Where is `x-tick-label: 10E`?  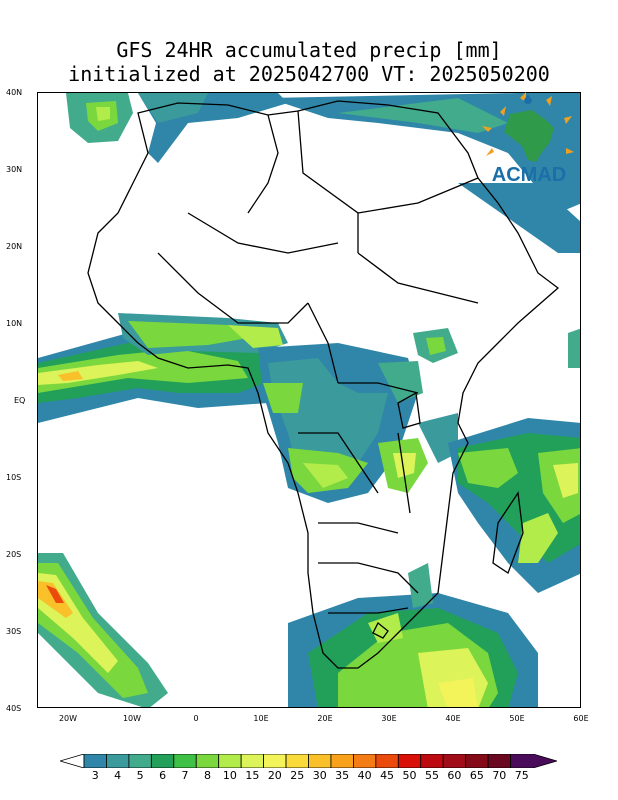
x-tick-label: 10E is located at coordinates (261, 718).